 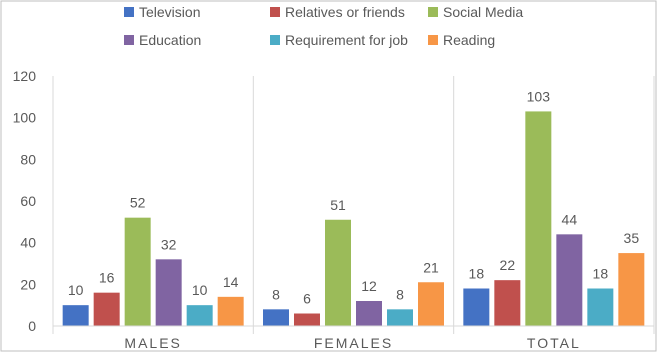 I want to click on data-label-education: 44, so click(x=570, y=219).